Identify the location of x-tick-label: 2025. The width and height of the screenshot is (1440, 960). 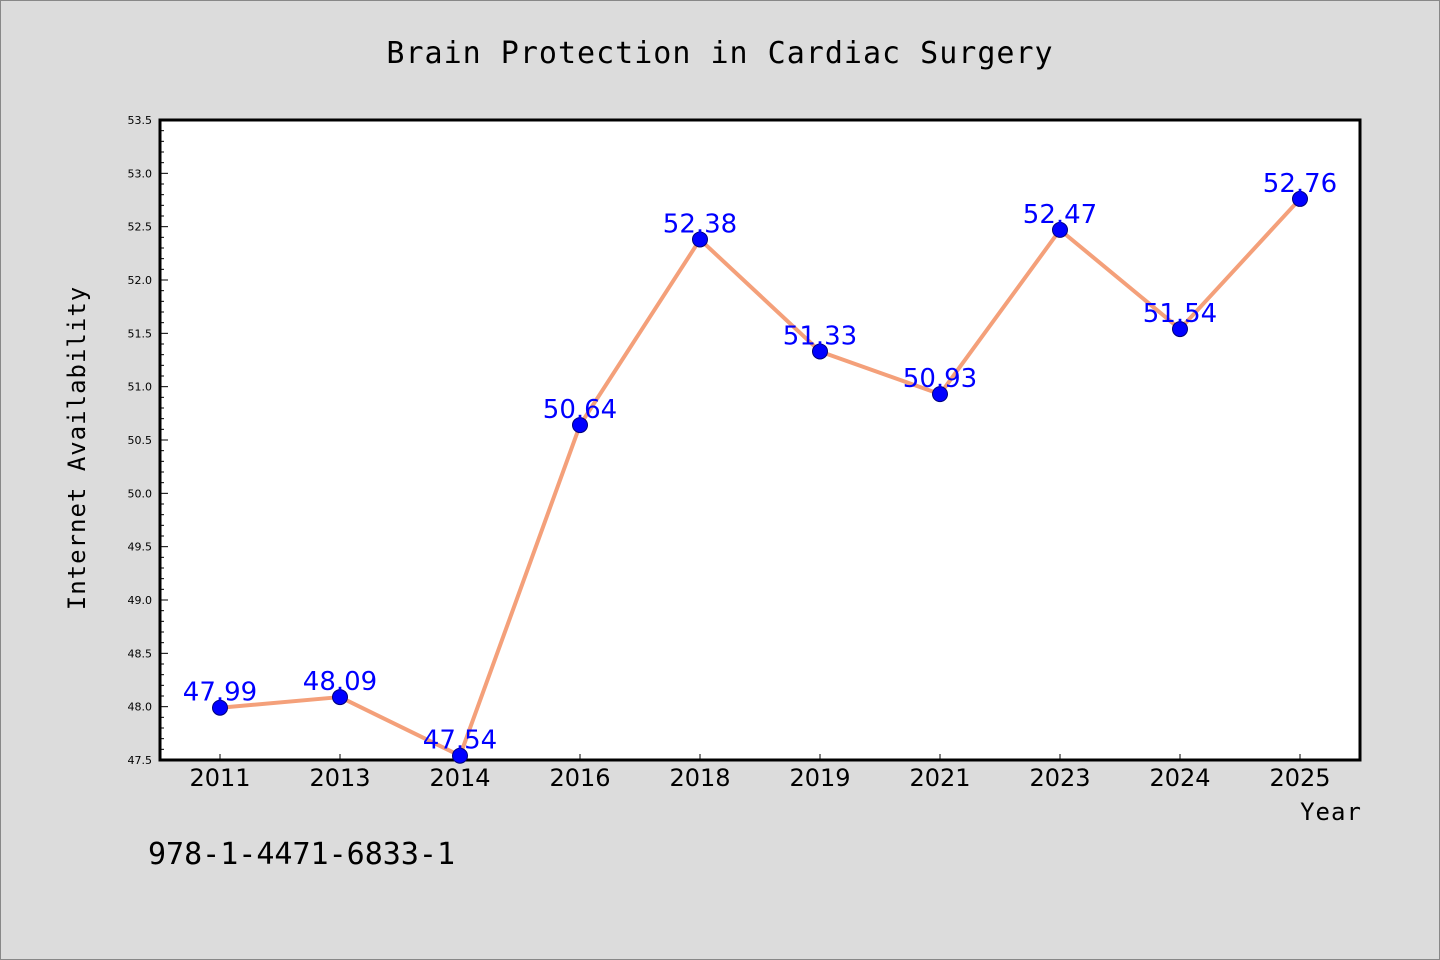
(1299, 778).